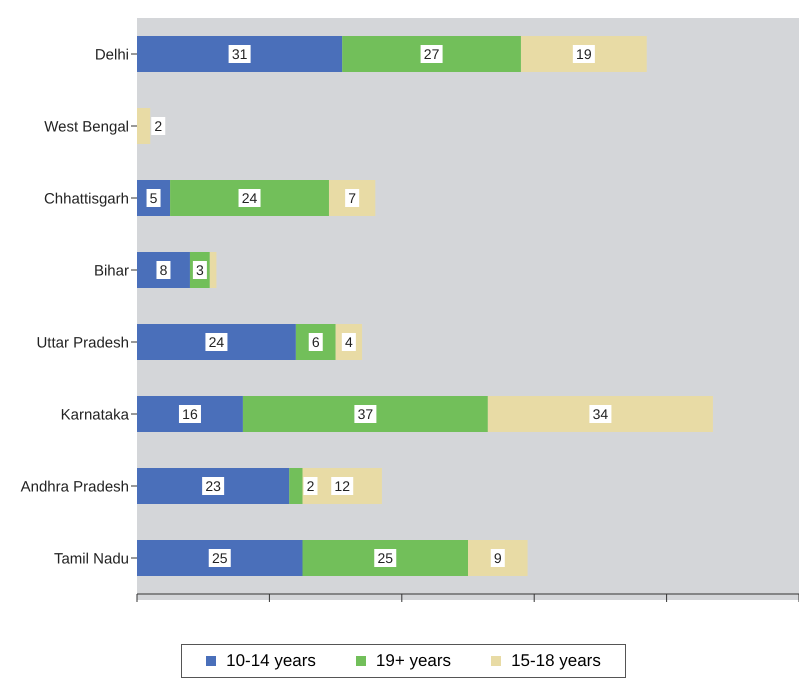 This screenshot has height=696, width=807. I want to click on data-label: 23, so click(213, 486).